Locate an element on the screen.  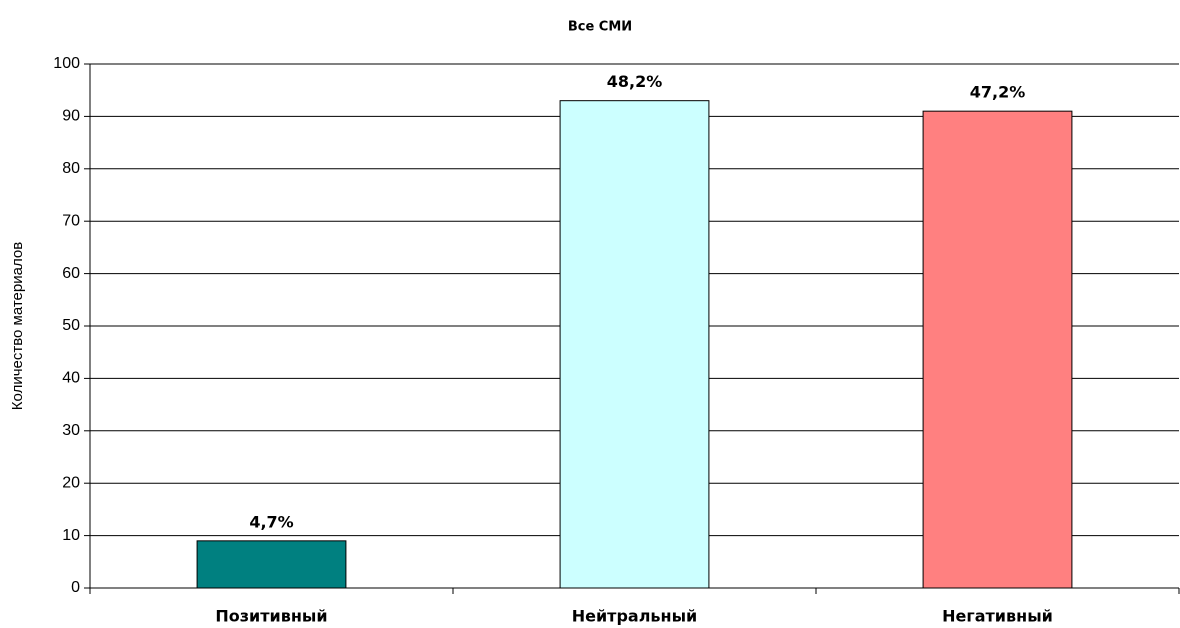
y-tick-label: 70 is located at coordinates (71, 220).